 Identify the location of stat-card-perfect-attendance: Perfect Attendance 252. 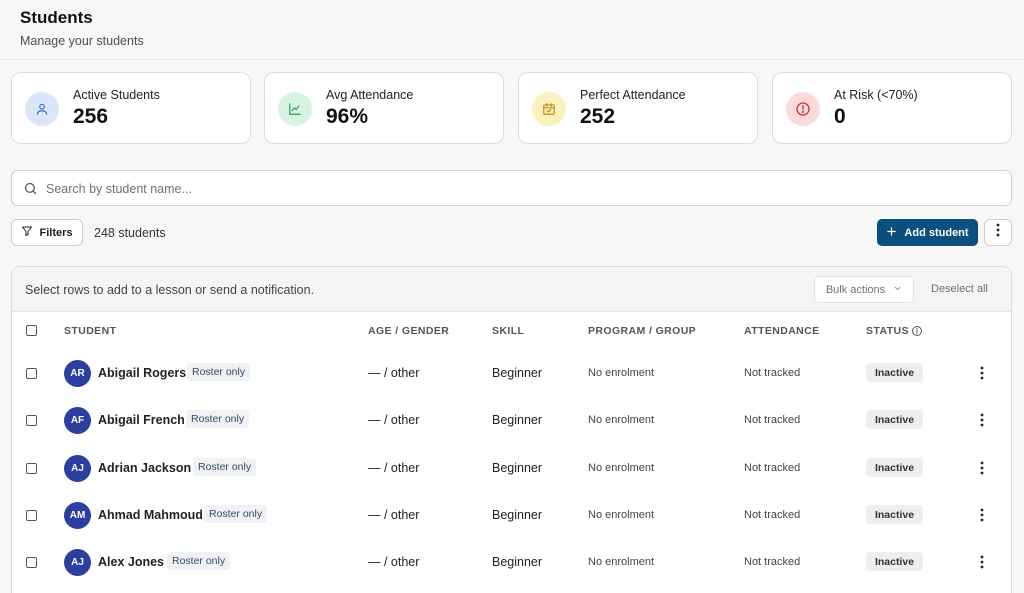
(638, 108).